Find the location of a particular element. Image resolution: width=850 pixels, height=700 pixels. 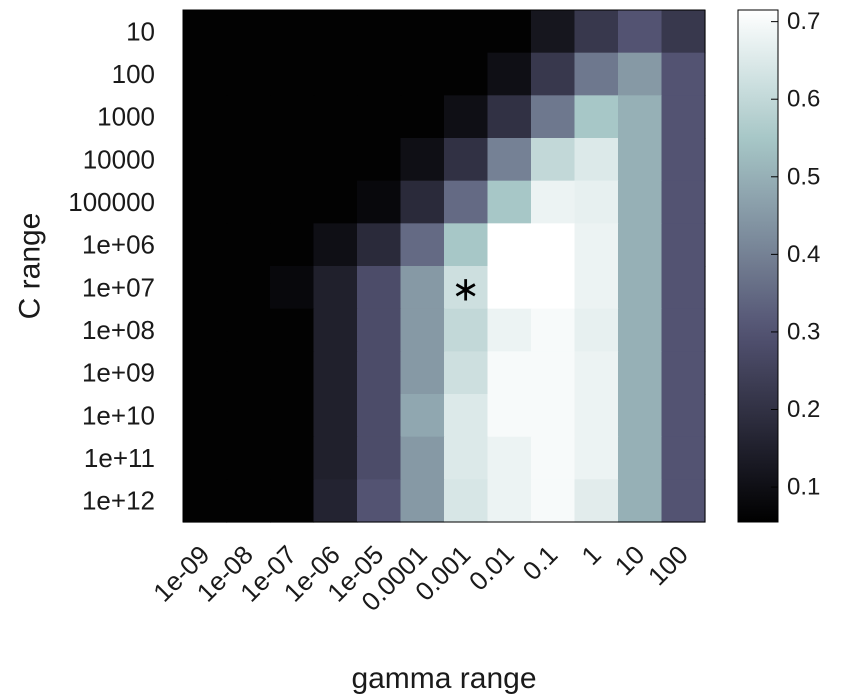

x-axis-title: gamma range is located at coordinates (443, 678).